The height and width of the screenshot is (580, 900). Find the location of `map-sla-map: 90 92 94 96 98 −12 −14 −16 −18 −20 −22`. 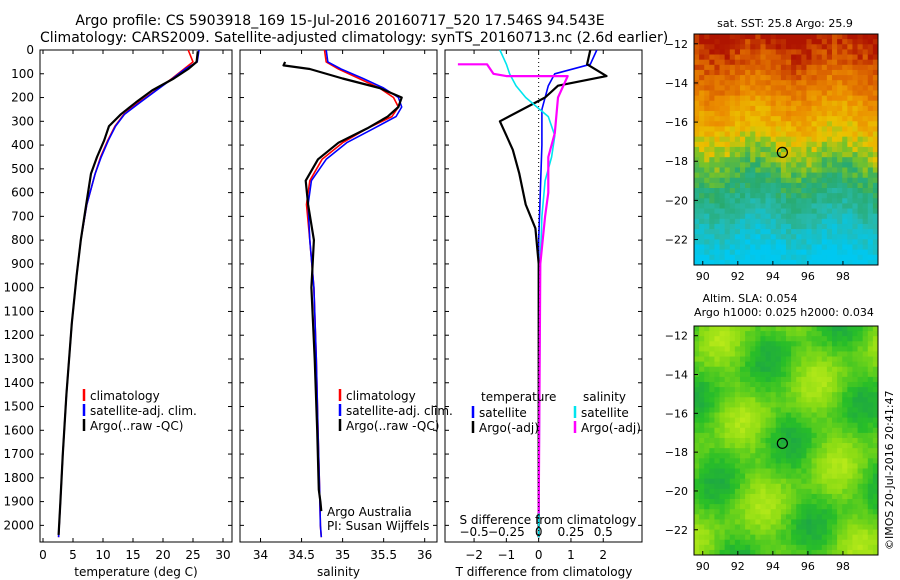

map-sla-map: 90 92 94 96 98 −12 −14 −16 −18 −20 −22 is located at coordinates (772, 449).